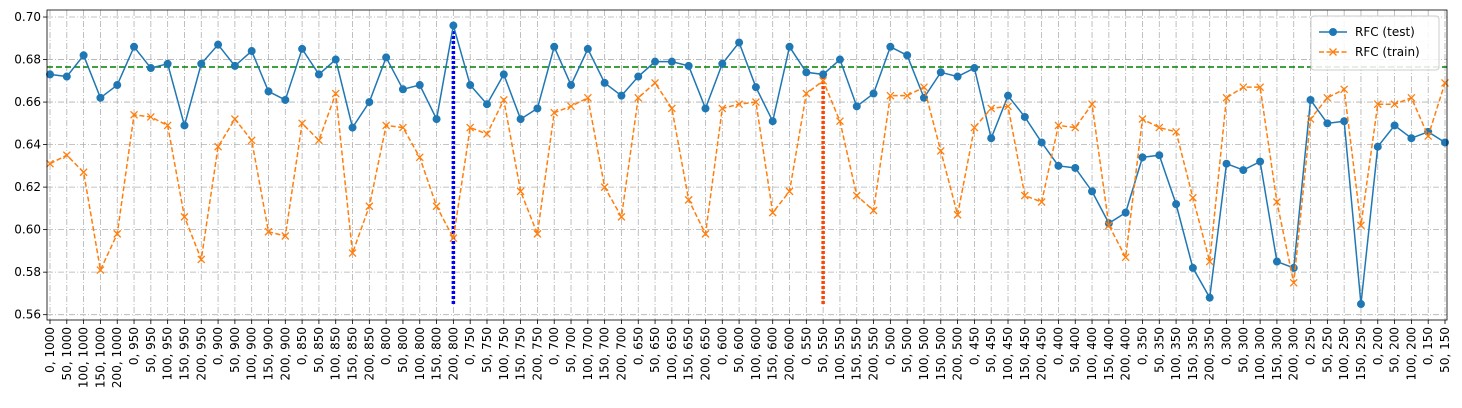  What do you see at coordinates (1243, 350) in the screenshot?
I see `x-tick-label: 50, 300` at bounding box center [1243, 350].